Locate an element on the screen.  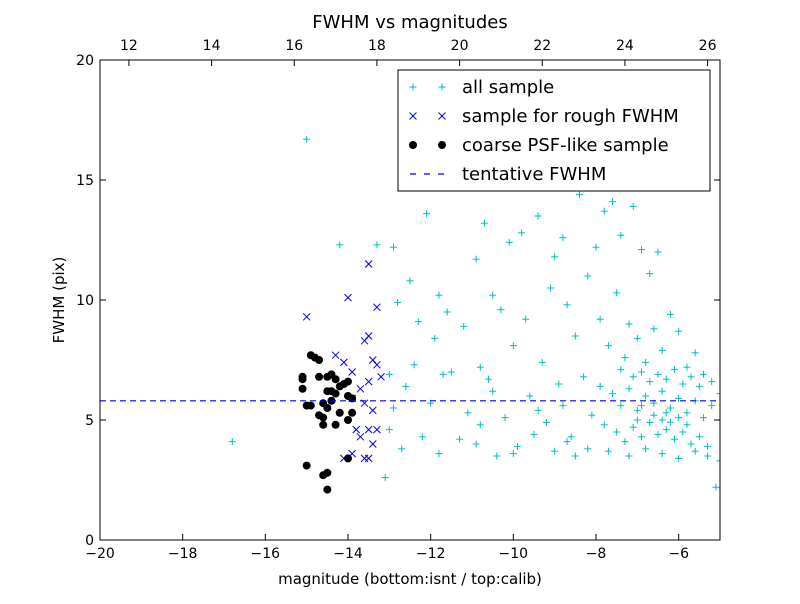
legend-marker-psf-like-sample-a is located at coordinates (413, 145).